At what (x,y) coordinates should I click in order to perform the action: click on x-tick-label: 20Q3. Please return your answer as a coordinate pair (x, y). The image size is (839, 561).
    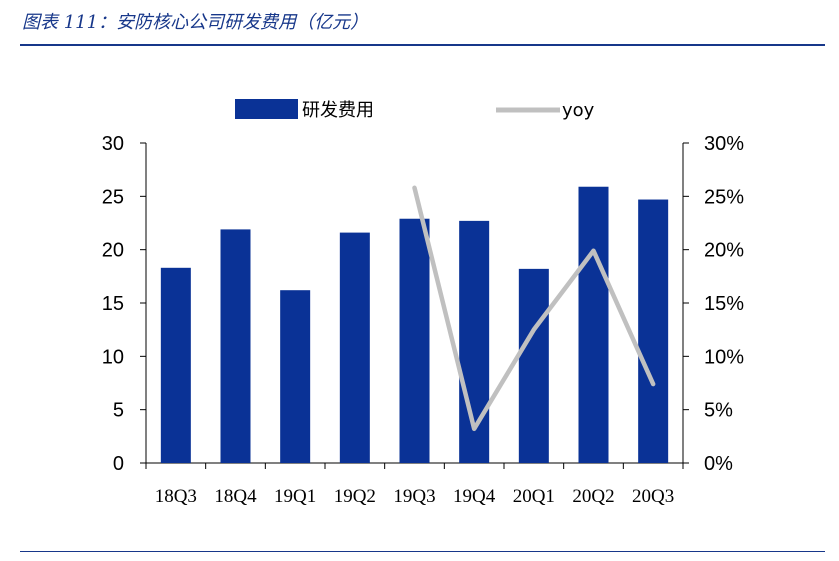
    Looking at the image, I should click on (653, 496).